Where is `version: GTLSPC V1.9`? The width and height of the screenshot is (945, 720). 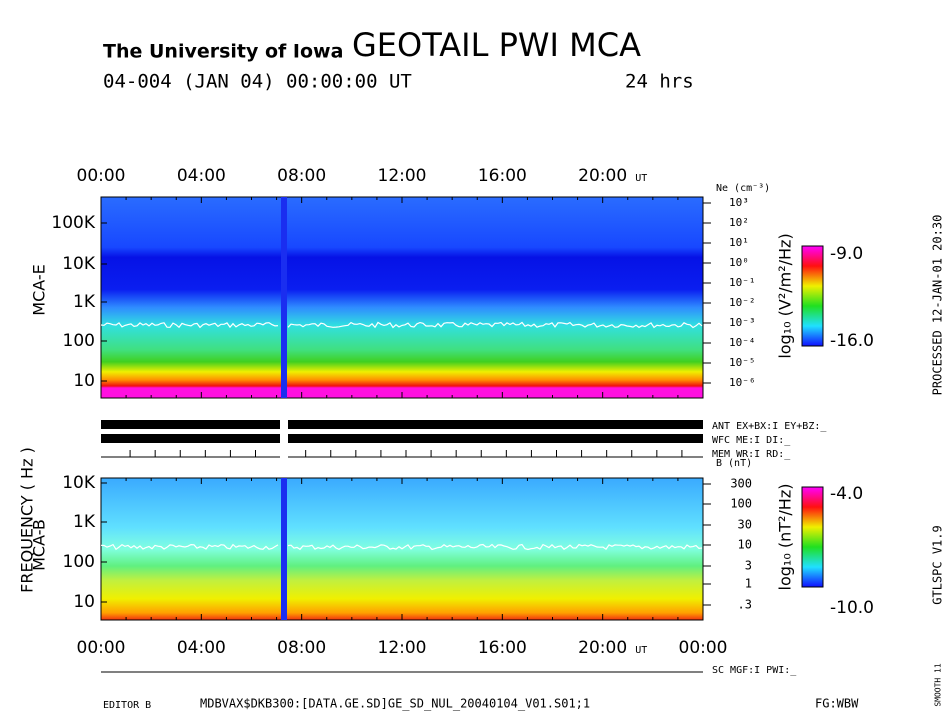
version: GTLSPC V1.9 is located at coordinates (938, 564).